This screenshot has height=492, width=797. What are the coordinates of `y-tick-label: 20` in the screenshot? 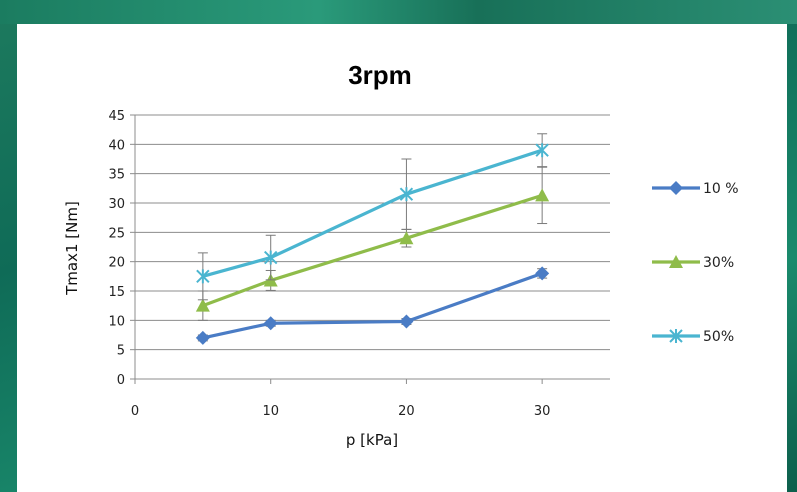 It's located at (116, 263).